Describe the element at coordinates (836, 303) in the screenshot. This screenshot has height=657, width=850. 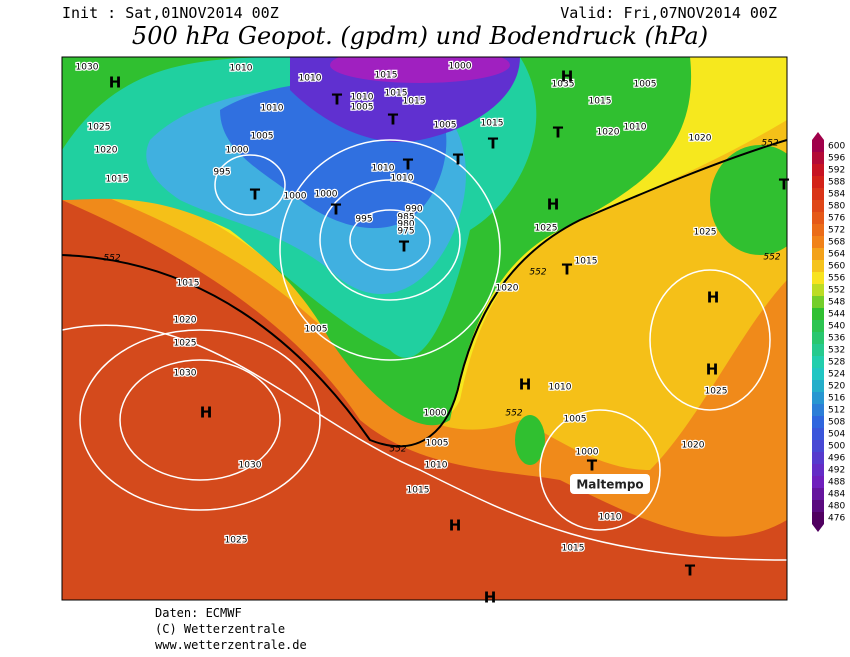
I see `legend-label: 548` at that location.